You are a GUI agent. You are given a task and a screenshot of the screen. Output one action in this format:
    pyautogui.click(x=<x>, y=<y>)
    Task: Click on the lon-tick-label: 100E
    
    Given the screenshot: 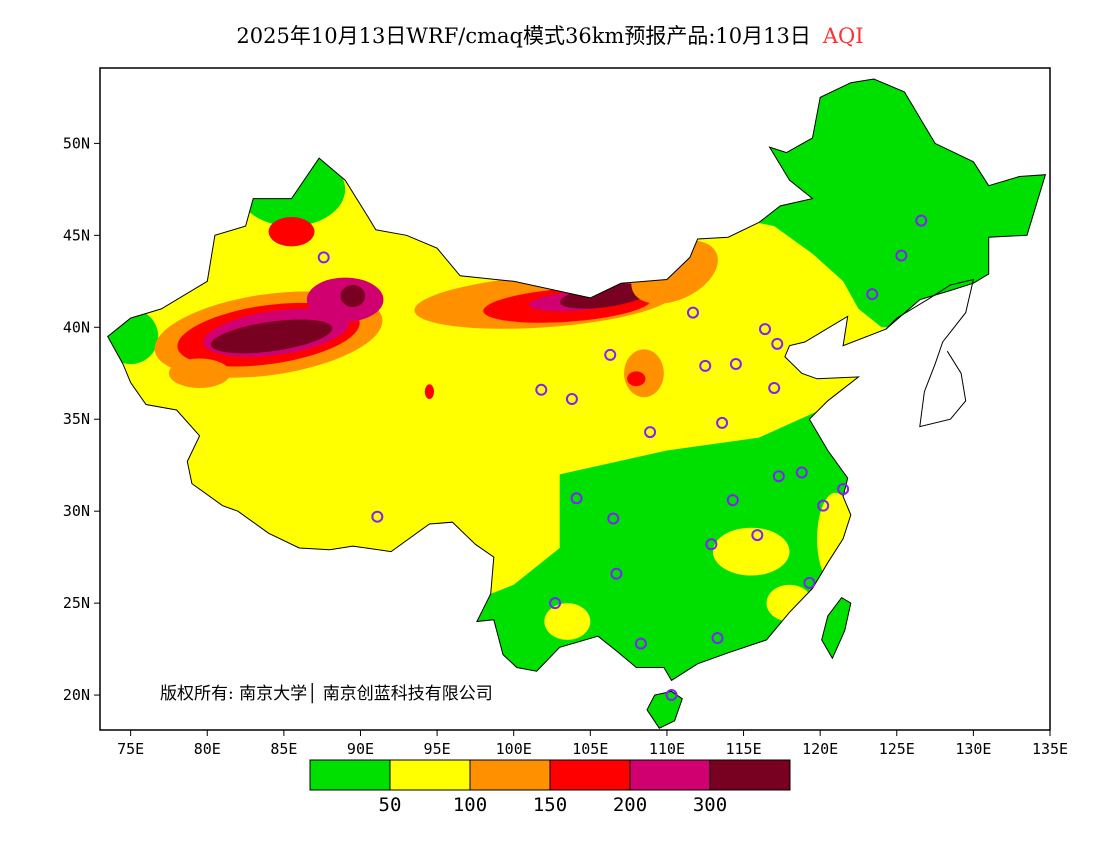 What is the action you would take?
    pyautogui.click(x=514, y=749)
    